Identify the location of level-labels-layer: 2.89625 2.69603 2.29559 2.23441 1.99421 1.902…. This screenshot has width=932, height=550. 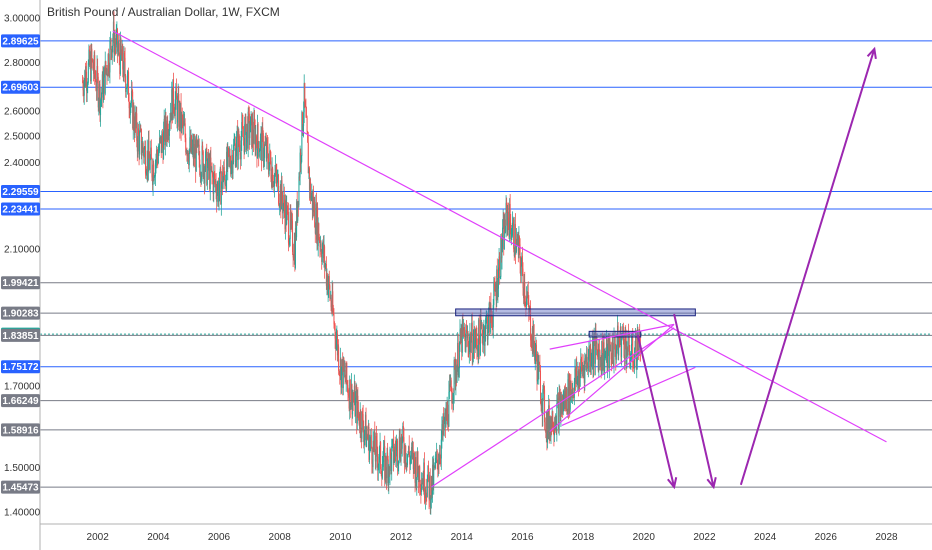
(20, 264).